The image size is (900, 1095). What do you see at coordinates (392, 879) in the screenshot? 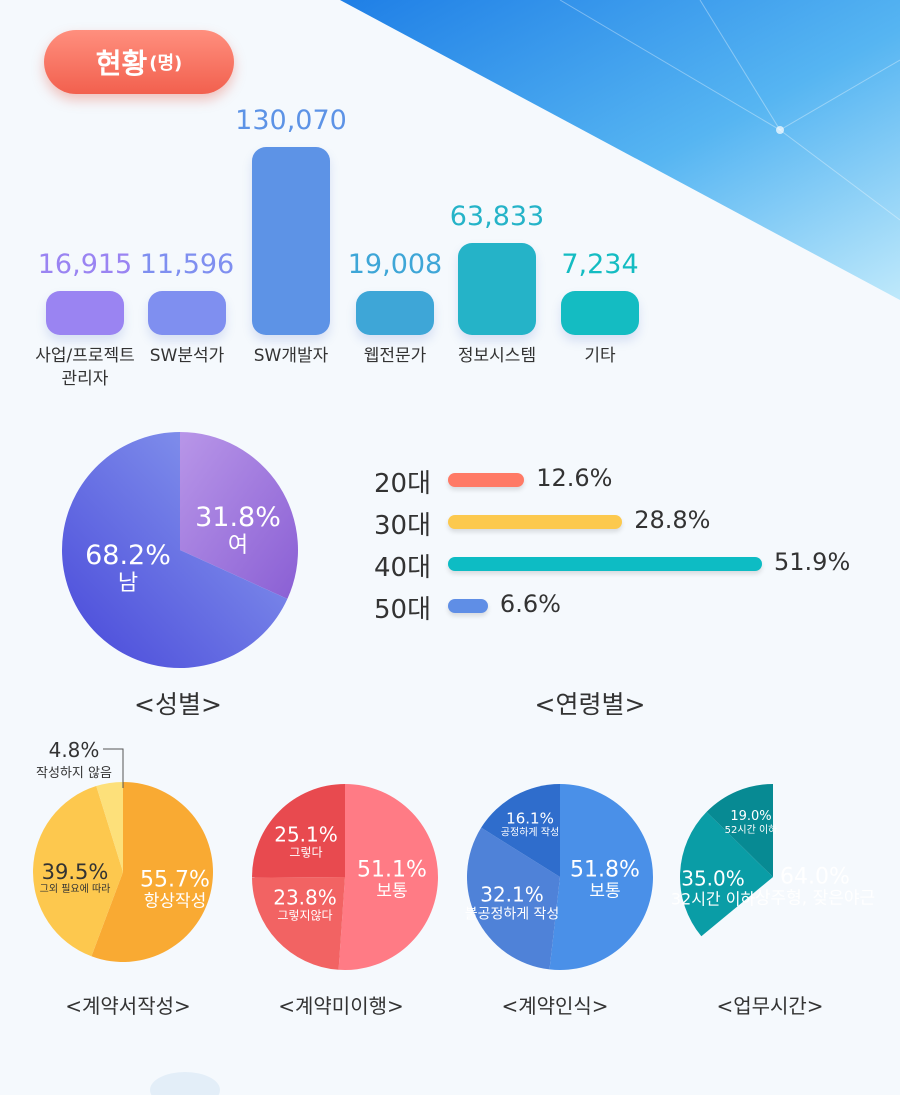
I see `breach-normal-label: 51.1% 보통` at bounding box center [392, 879].